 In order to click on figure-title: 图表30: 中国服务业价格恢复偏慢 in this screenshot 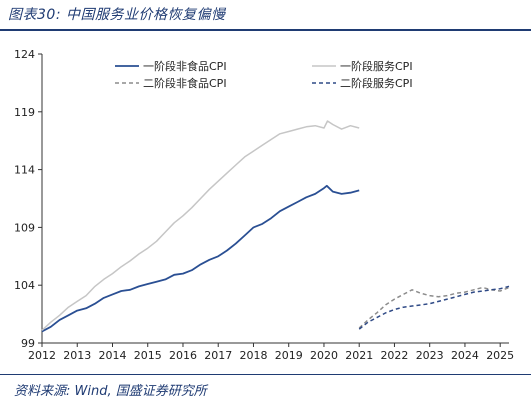, I will do `click(117, 15)`.